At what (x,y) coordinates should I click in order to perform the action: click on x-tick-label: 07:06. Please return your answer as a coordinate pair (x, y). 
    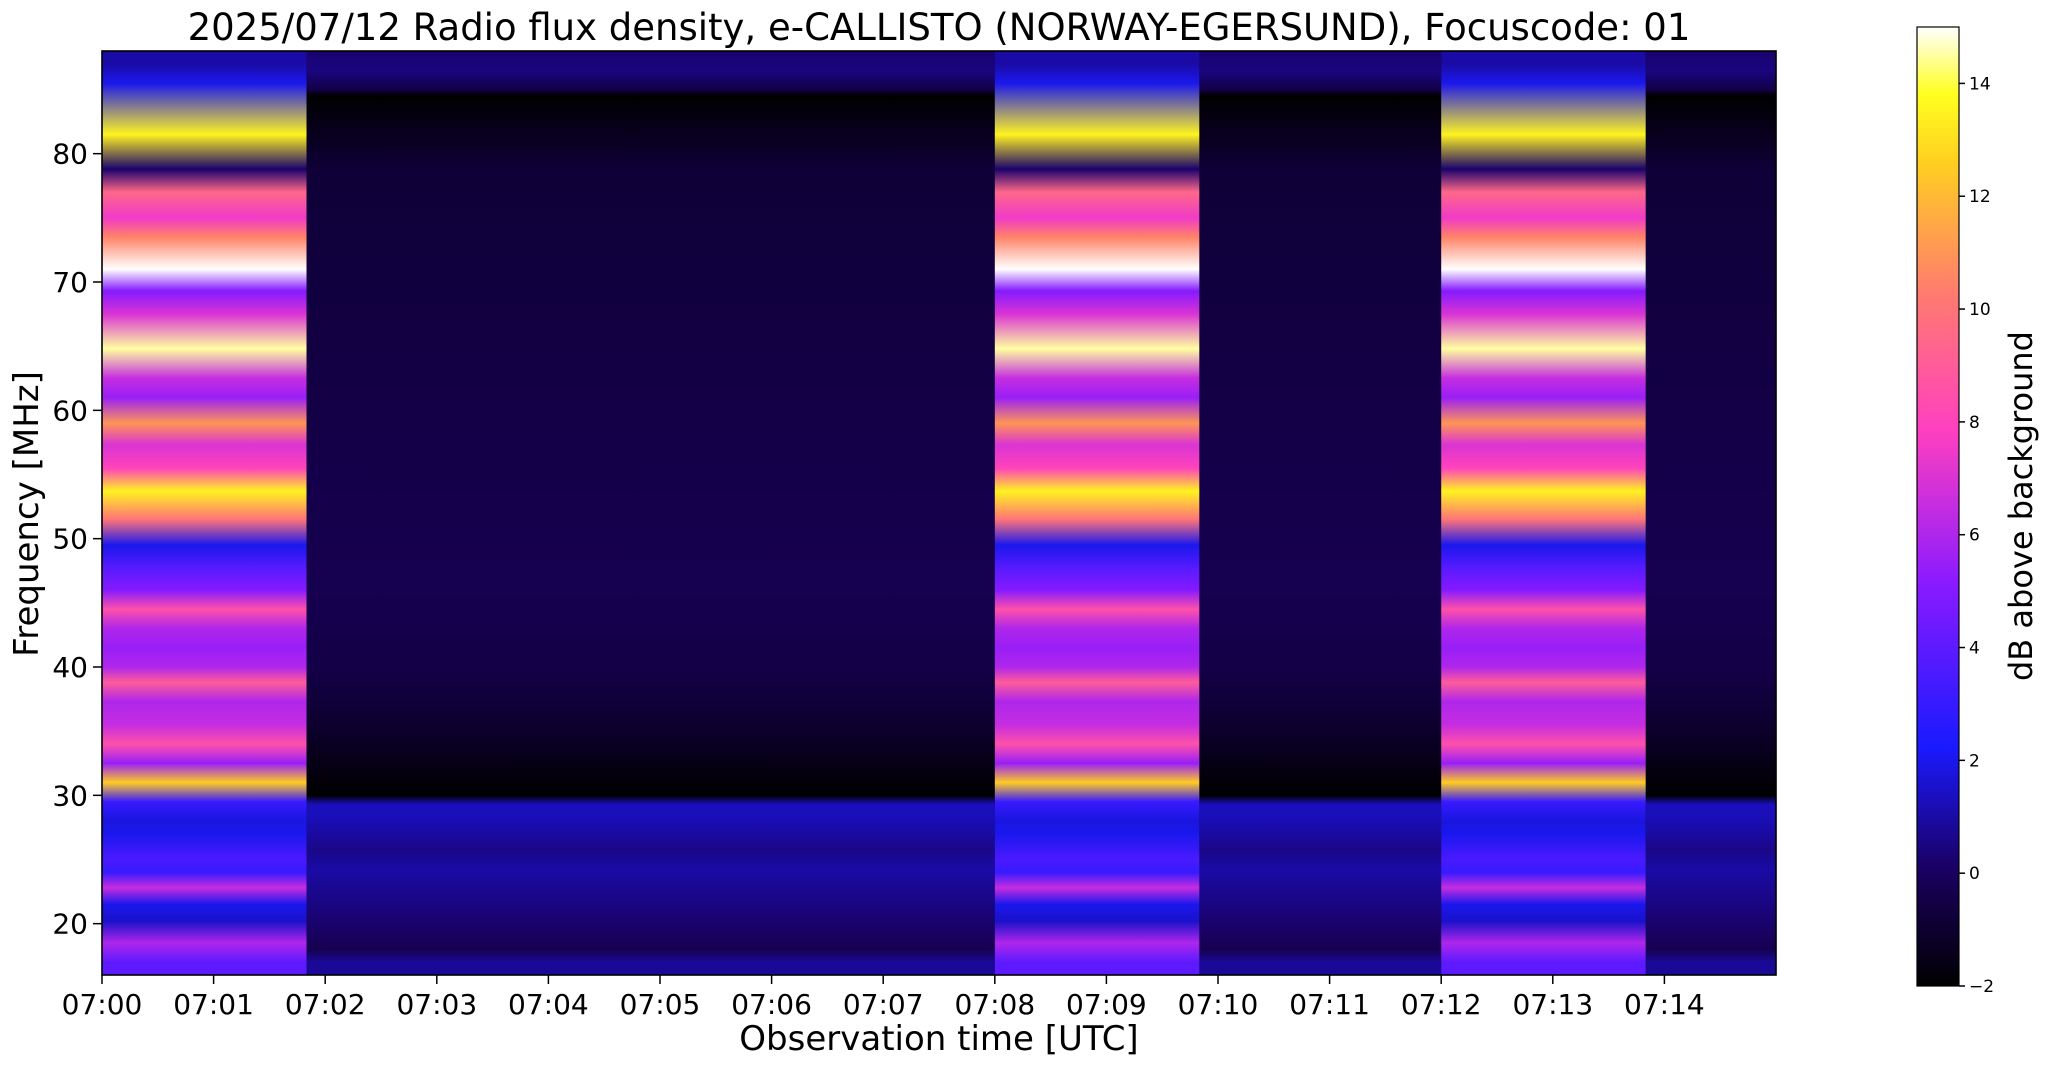
    Looking at the image, I should click on (771, 1004).